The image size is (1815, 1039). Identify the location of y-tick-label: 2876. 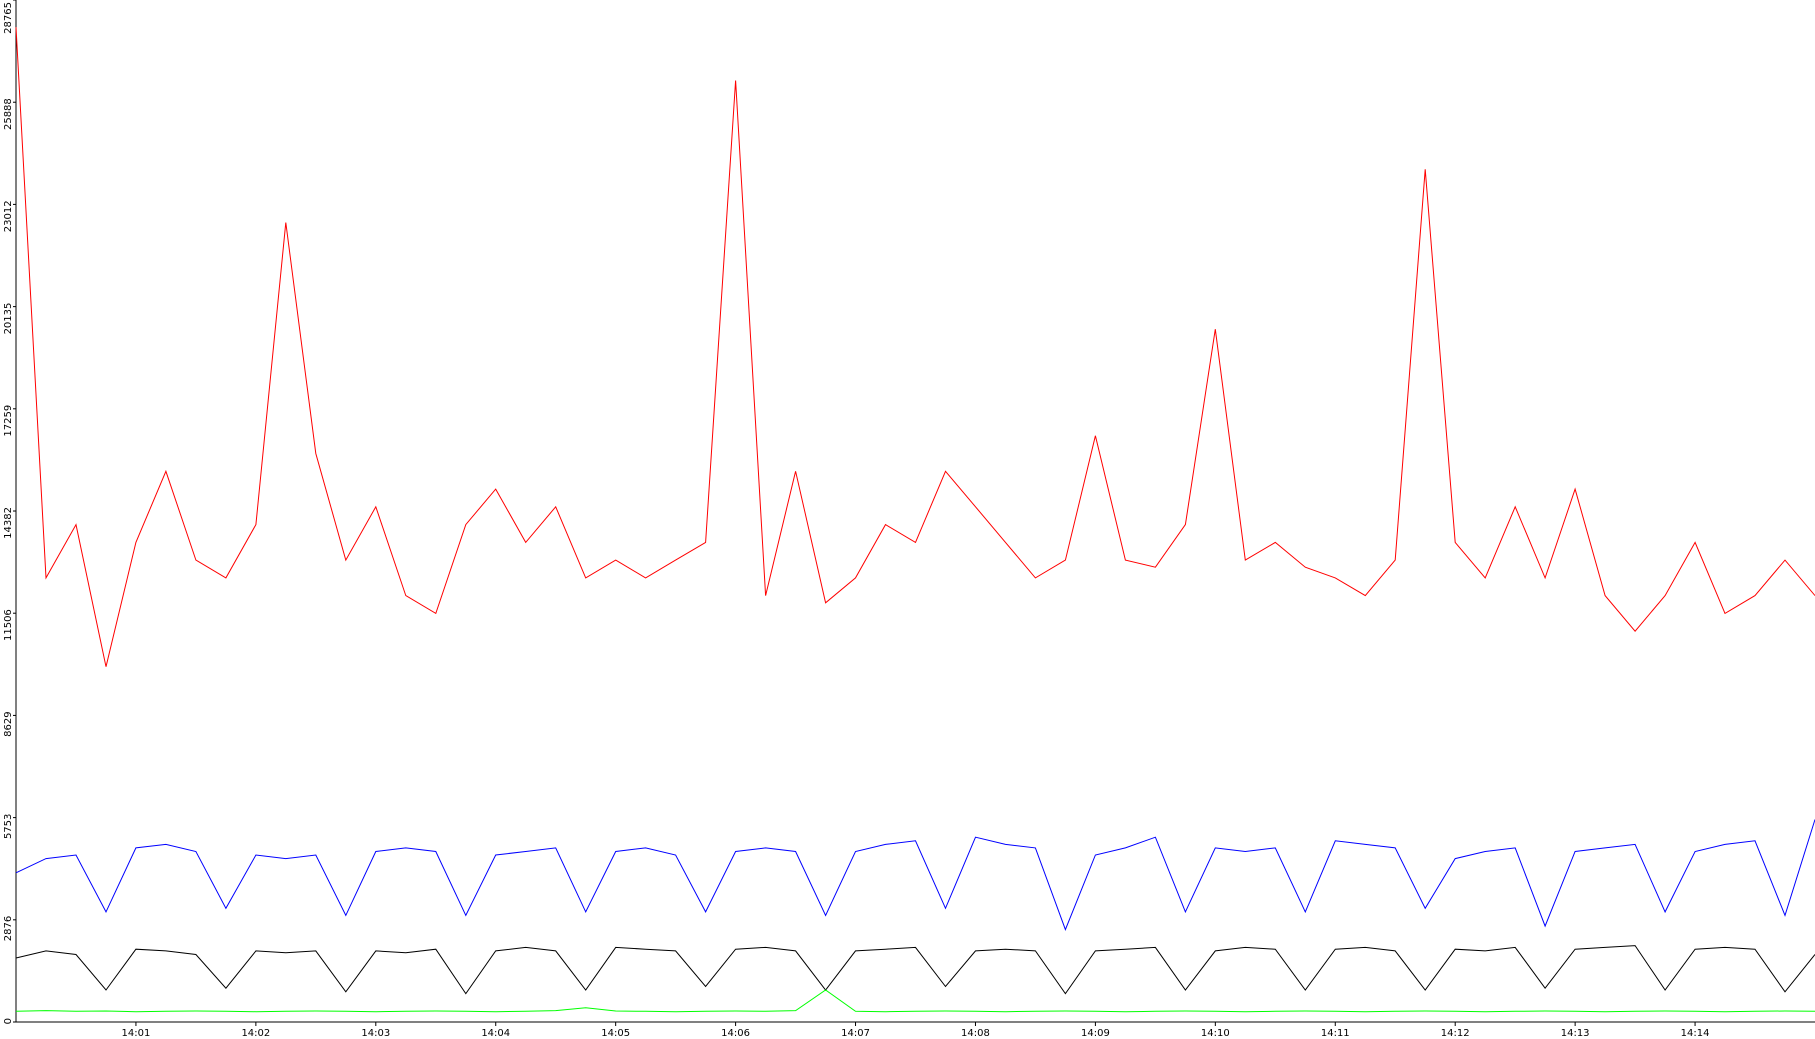
(8, 928).